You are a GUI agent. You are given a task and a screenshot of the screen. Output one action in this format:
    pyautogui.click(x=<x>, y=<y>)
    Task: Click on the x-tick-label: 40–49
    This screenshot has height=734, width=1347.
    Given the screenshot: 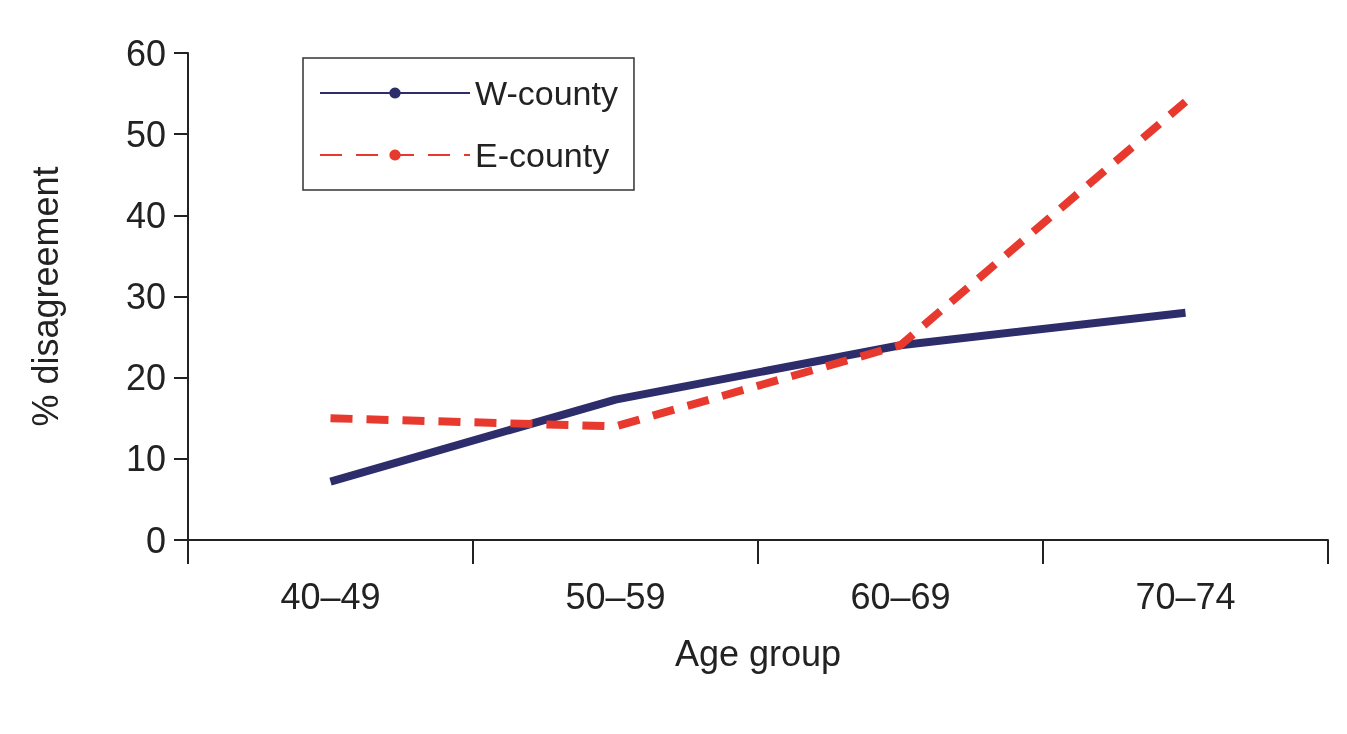 What is the action you would take?
    pyautogui.click(x=330, y=596)
    